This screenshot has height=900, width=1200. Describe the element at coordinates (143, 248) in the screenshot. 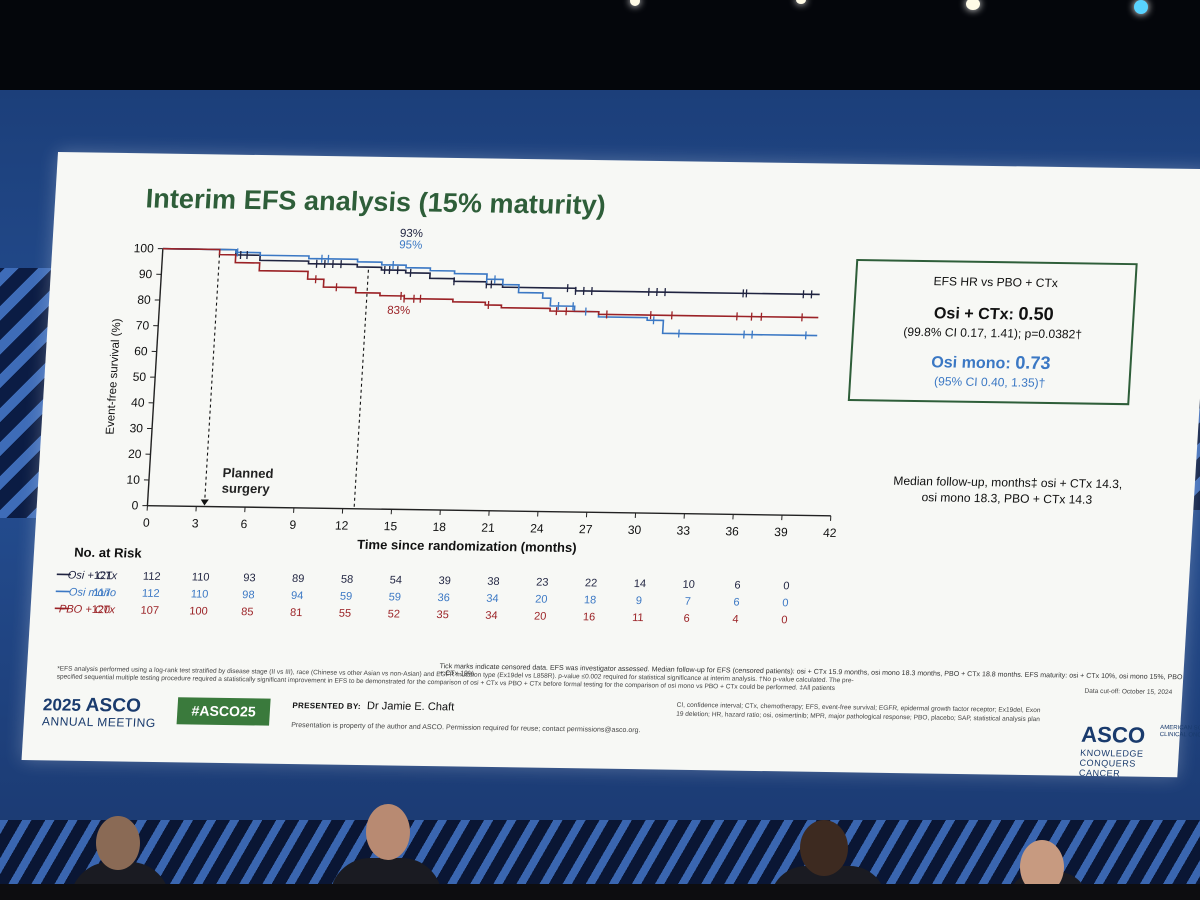

I see `y-tick-label: 100` at that location.